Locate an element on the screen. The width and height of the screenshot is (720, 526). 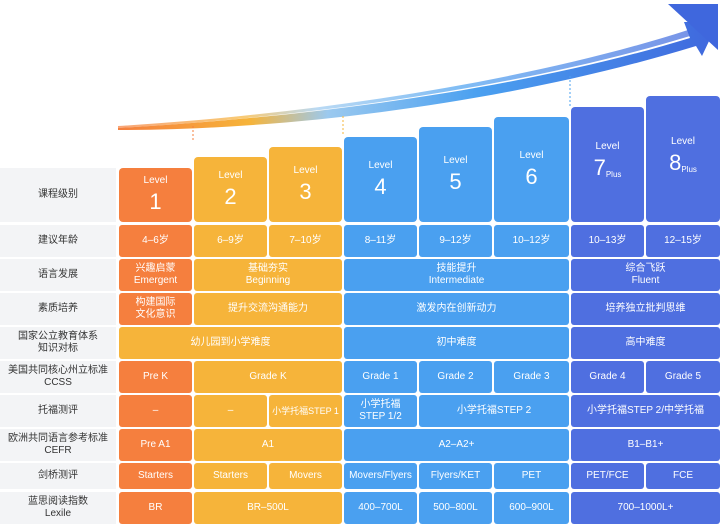
row-label-toefl: 托福测评 is located at coordinates (58, 411).